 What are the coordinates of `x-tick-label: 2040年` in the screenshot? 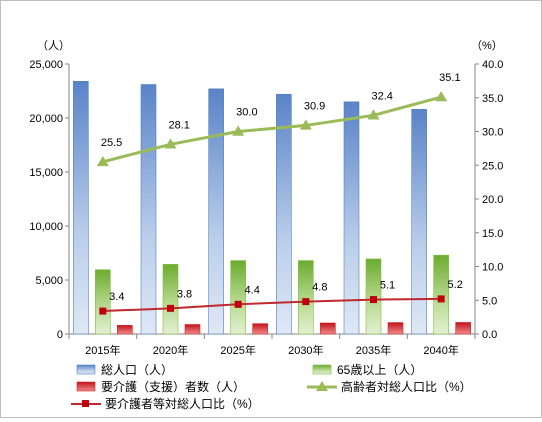 It's located at (440, 350).